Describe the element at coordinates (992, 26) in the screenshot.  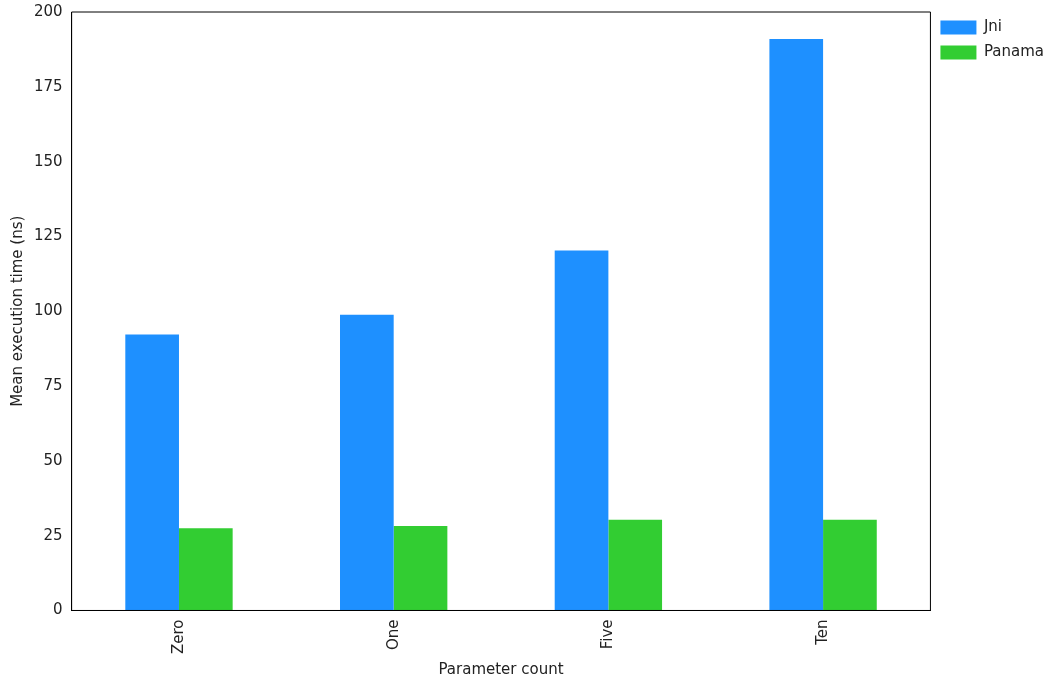
I see `legend-label: Jni` at that location.